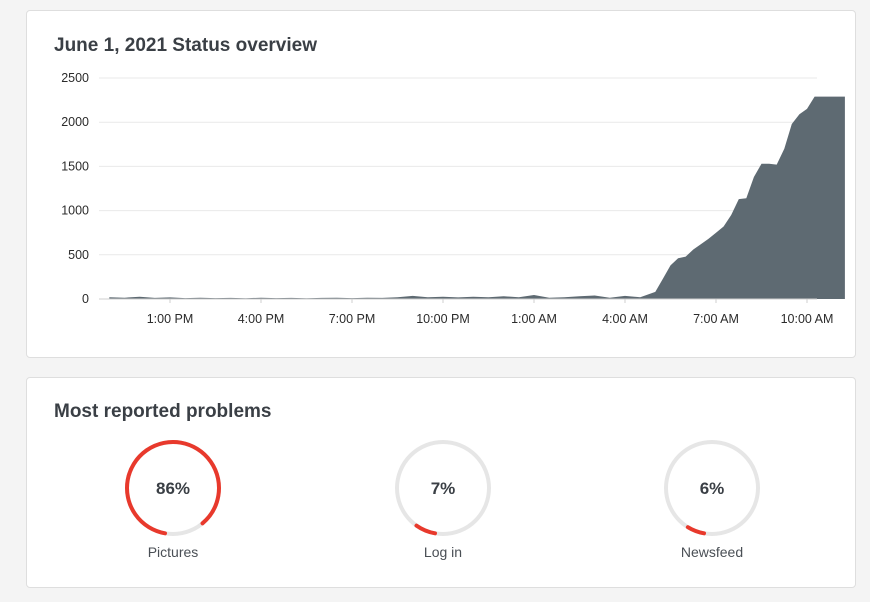 This screenshot has height=602, width=870. Describe the element at coordinates (170, 319) in the screenshot. I see `x-tick-label: 1:00 PM` at that location.